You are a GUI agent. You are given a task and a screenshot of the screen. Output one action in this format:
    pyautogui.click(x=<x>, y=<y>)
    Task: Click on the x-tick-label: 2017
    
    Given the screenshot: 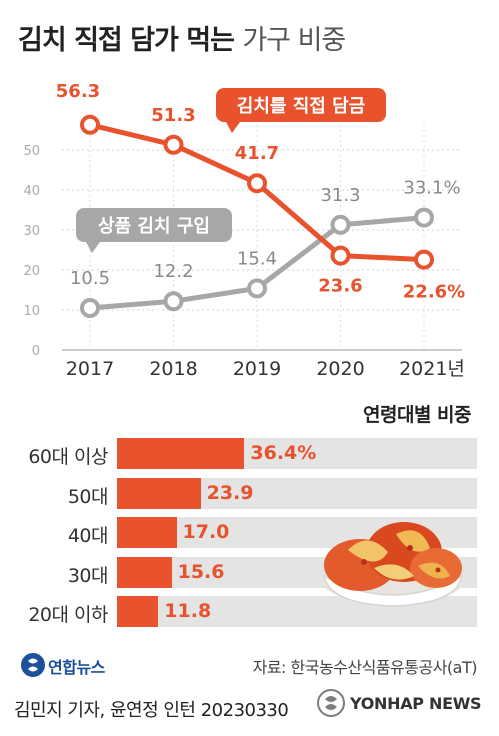 What is the action you would take?
    pyautogui.click(x=90, y=369)
    